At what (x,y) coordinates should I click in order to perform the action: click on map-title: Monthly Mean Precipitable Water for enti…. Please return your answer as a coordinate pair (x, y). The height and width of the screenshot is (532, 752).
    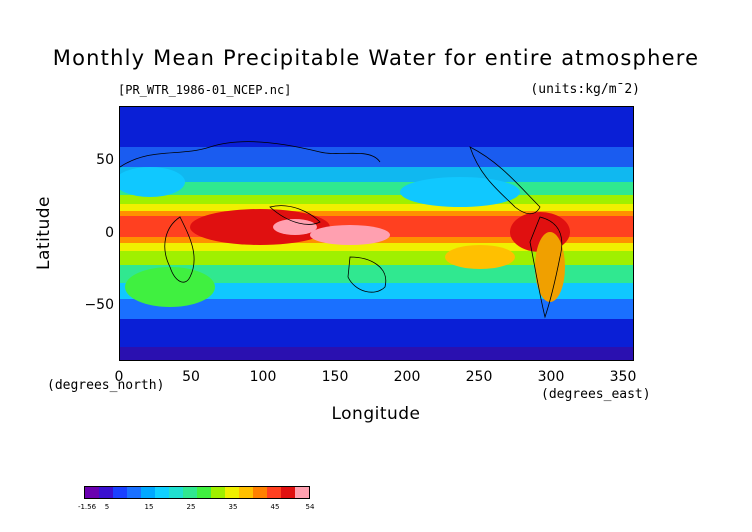
    Looking at the image, I should click on (376, 58).